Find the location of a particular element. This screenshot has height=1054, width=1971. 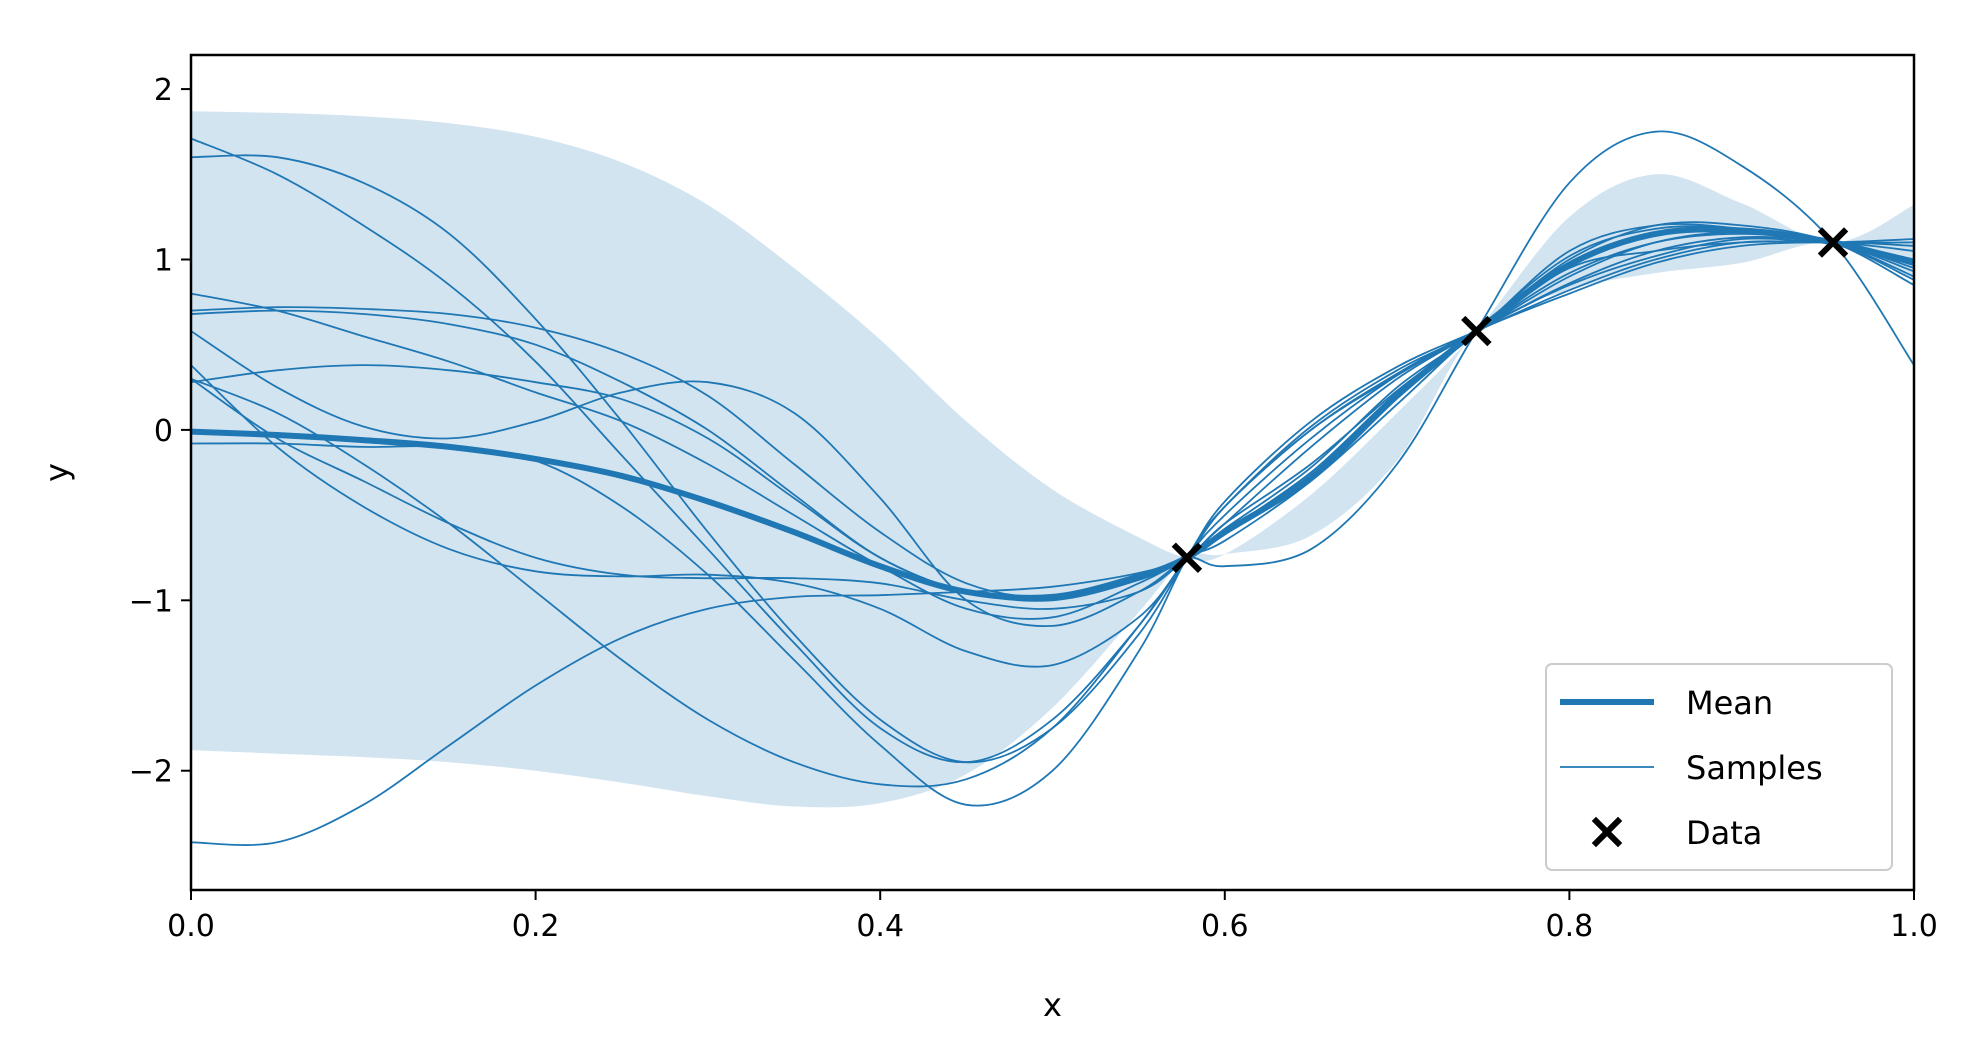

legend: Mean Samples Data is located at coordinates (1719, 767).